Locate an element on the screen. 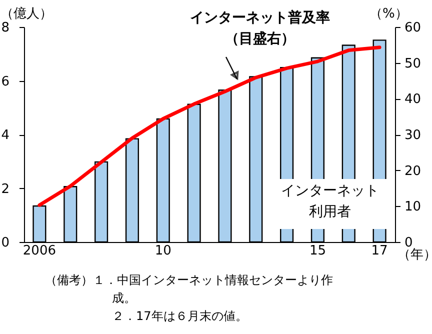  y2-tick-label: 10 is located at coordinates (413, 207).